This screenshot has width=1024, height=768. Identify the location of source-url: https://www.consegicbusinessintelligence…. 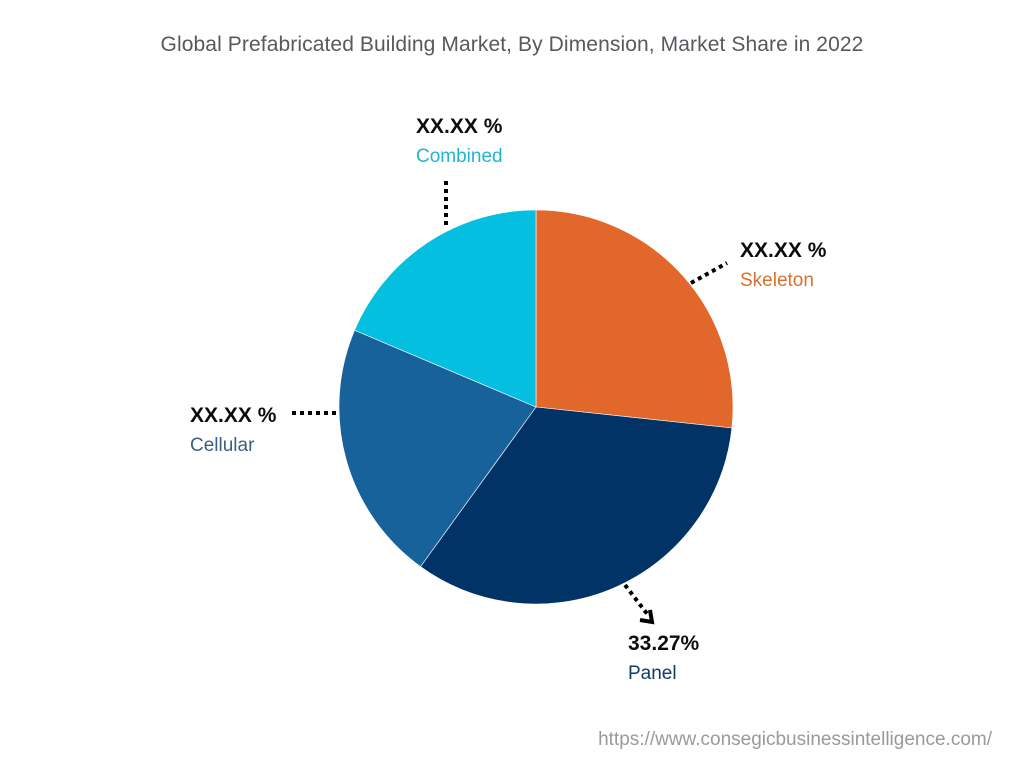
(795, 739).